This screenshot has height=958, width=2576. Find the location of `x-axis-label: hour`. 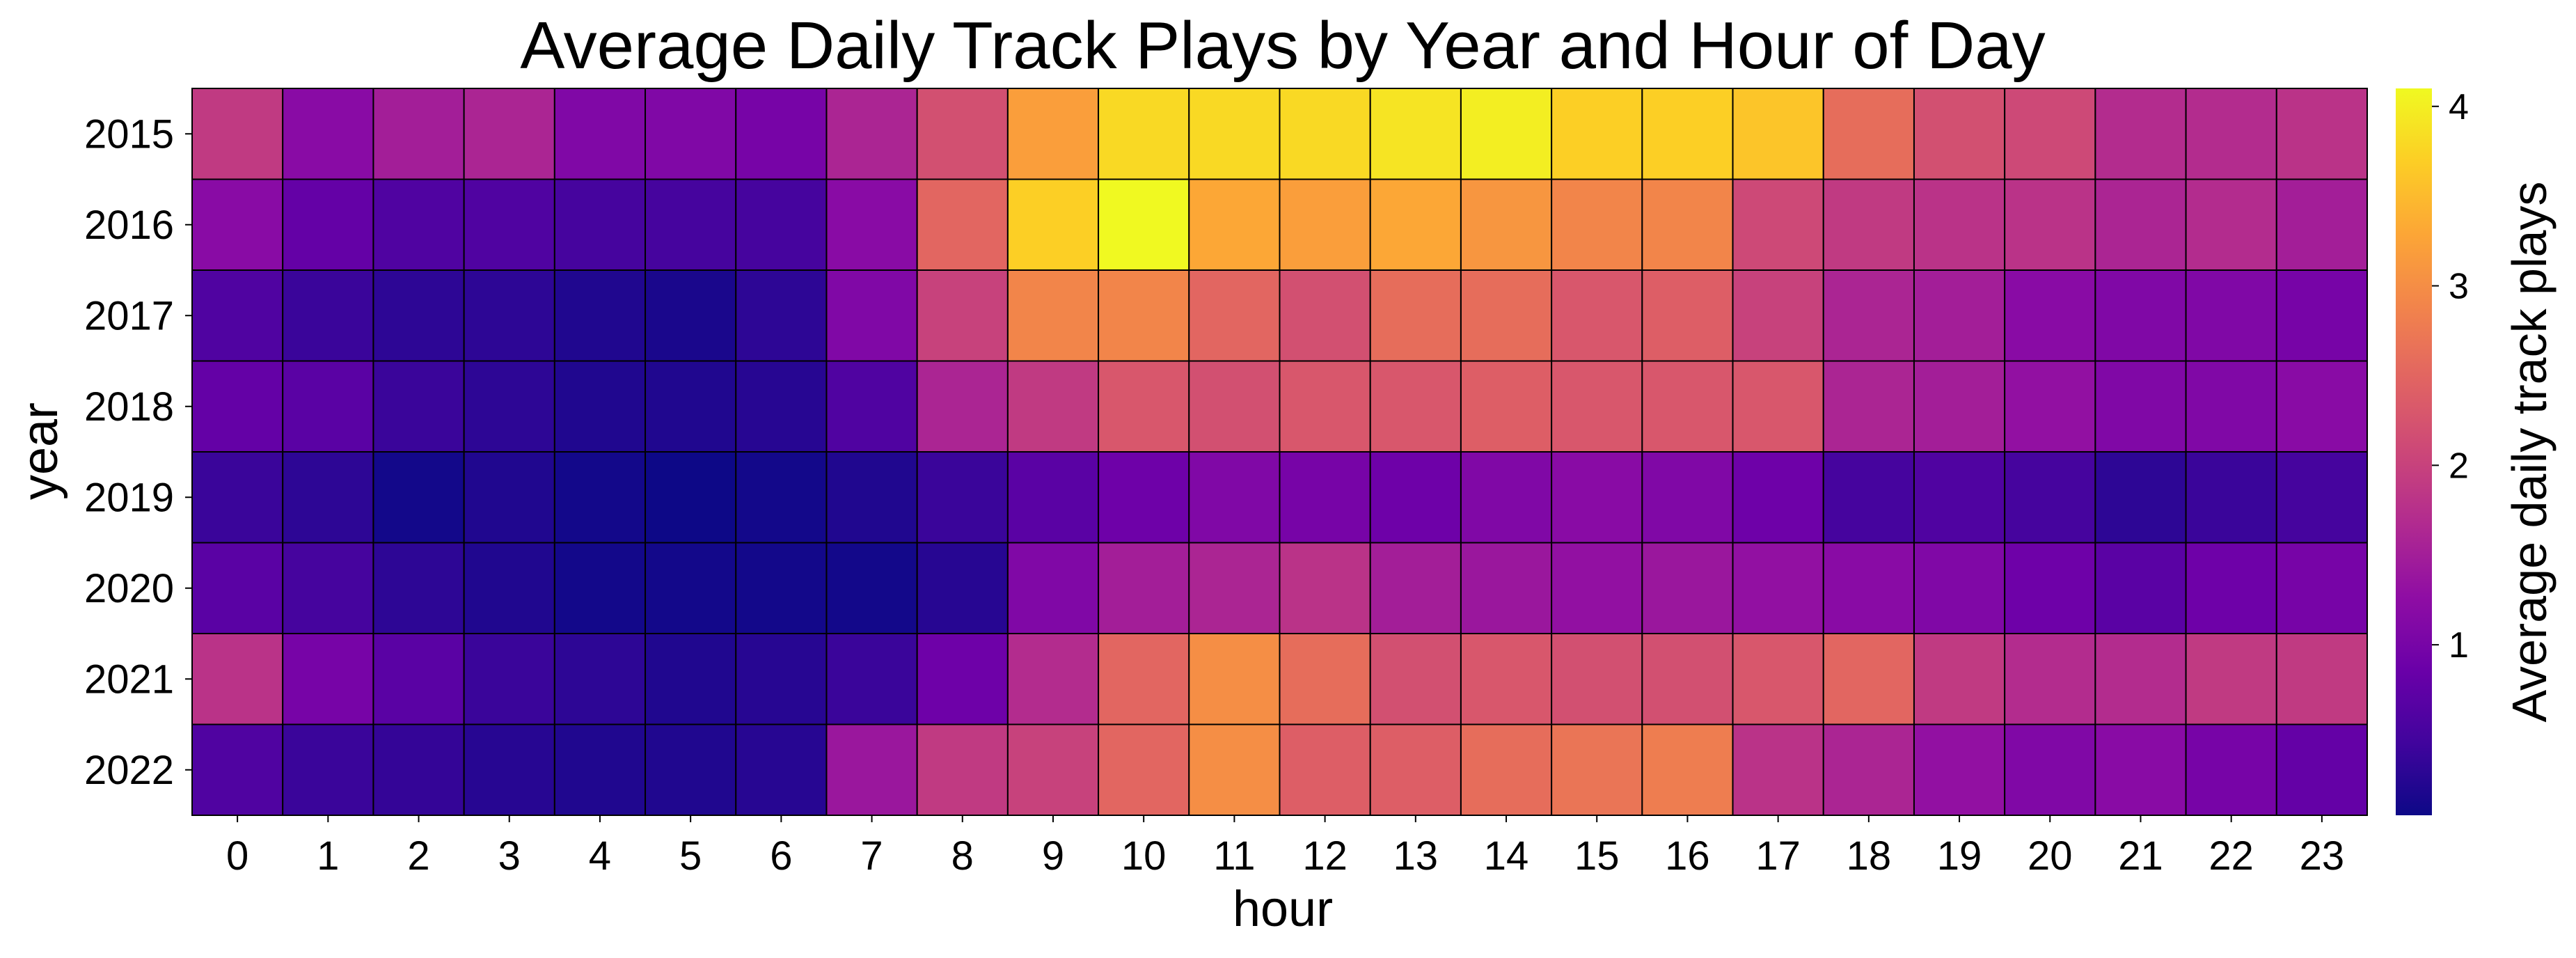

x-axis-label: hour is located at coordinates (1283, 909).